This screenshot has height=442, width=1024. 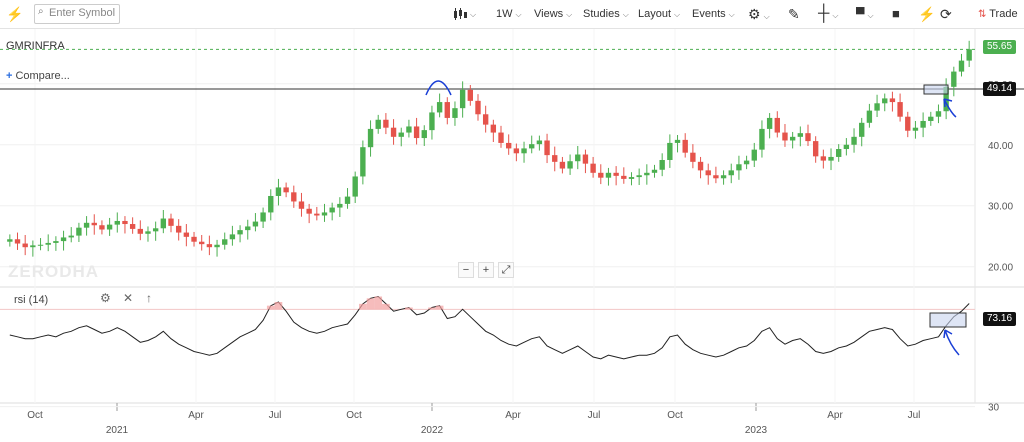 What do you see at coordinates (946, 14) in the screenshot?
I see `refresh-icon: ⟳` at bounding box center [946, 14].